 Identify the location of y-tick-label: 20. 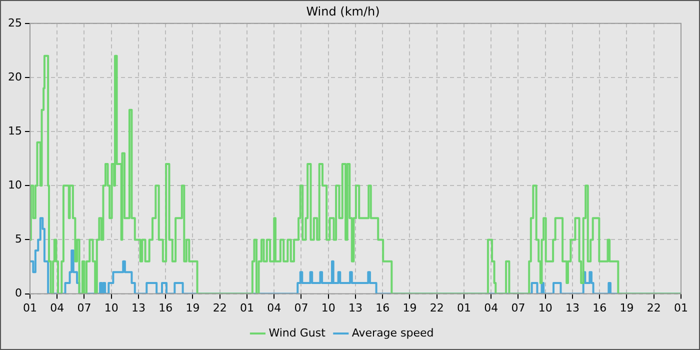
(15, 77).